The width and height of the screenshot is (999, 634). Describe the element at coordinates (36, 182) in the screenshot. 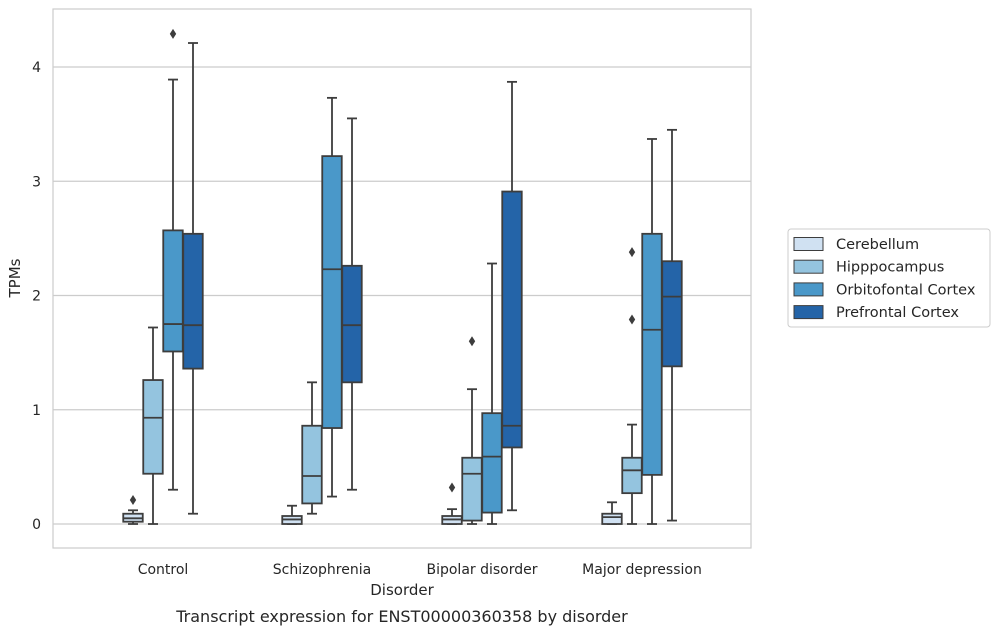

I see `y-tick-label: 3` at that location.